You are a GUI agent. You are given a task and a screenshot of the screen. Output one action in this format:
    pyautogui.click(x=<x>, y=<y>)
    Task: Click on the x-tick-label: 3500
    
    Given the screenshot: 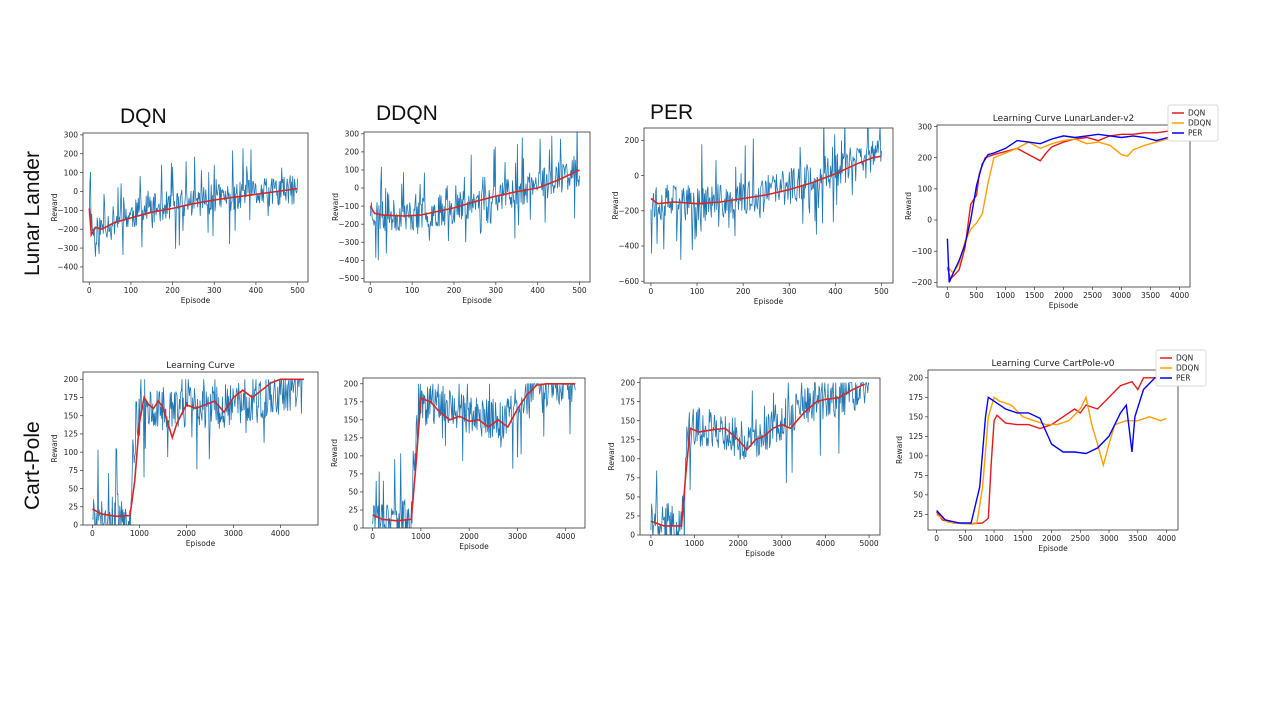 What is the action you would take?
    pyautogui.click(x=1137, y=538)
    